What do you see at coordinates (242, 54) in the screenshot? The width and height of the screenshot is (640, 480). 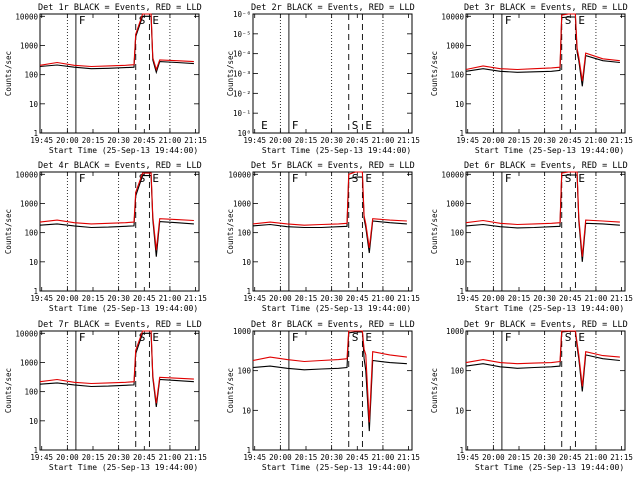 I see `y-tick-label: 10⁻⁴` at bounding box center [242, 54].